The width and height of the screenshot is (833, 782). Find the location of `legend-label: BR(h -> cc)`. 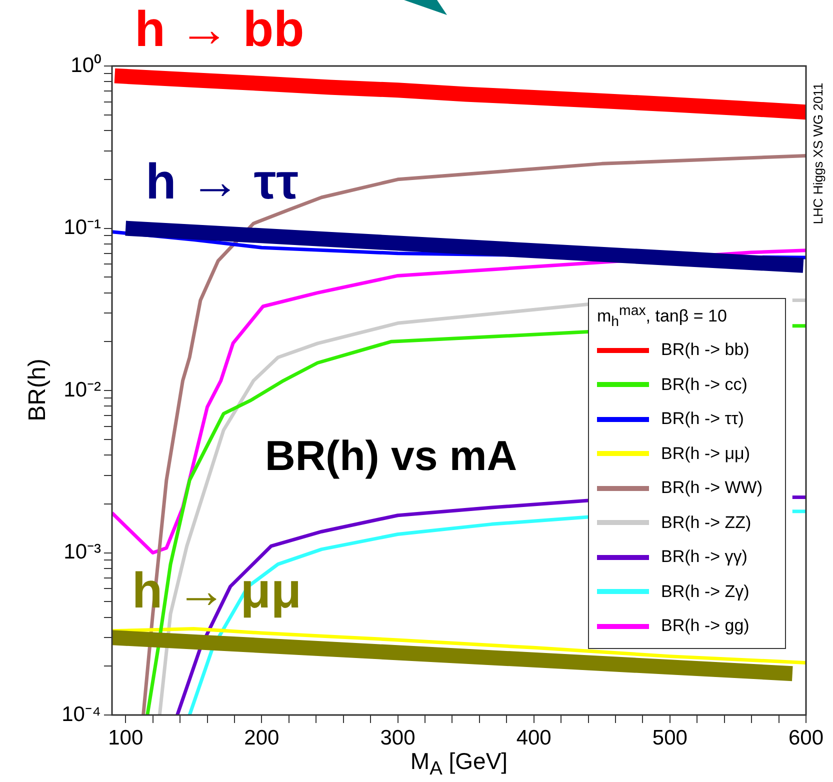

legend-label: BR(h -> cc) is located at coordinates (704, 384).